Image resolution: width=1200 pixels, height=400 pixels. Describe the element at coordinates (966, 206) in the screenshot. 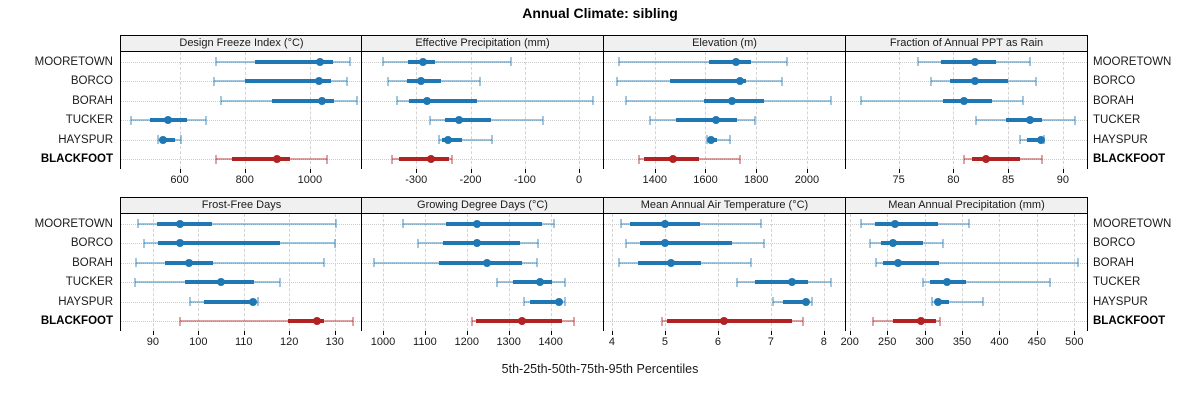

I see `panel-title: Mean Annual Precipitation (mm)` at that location.